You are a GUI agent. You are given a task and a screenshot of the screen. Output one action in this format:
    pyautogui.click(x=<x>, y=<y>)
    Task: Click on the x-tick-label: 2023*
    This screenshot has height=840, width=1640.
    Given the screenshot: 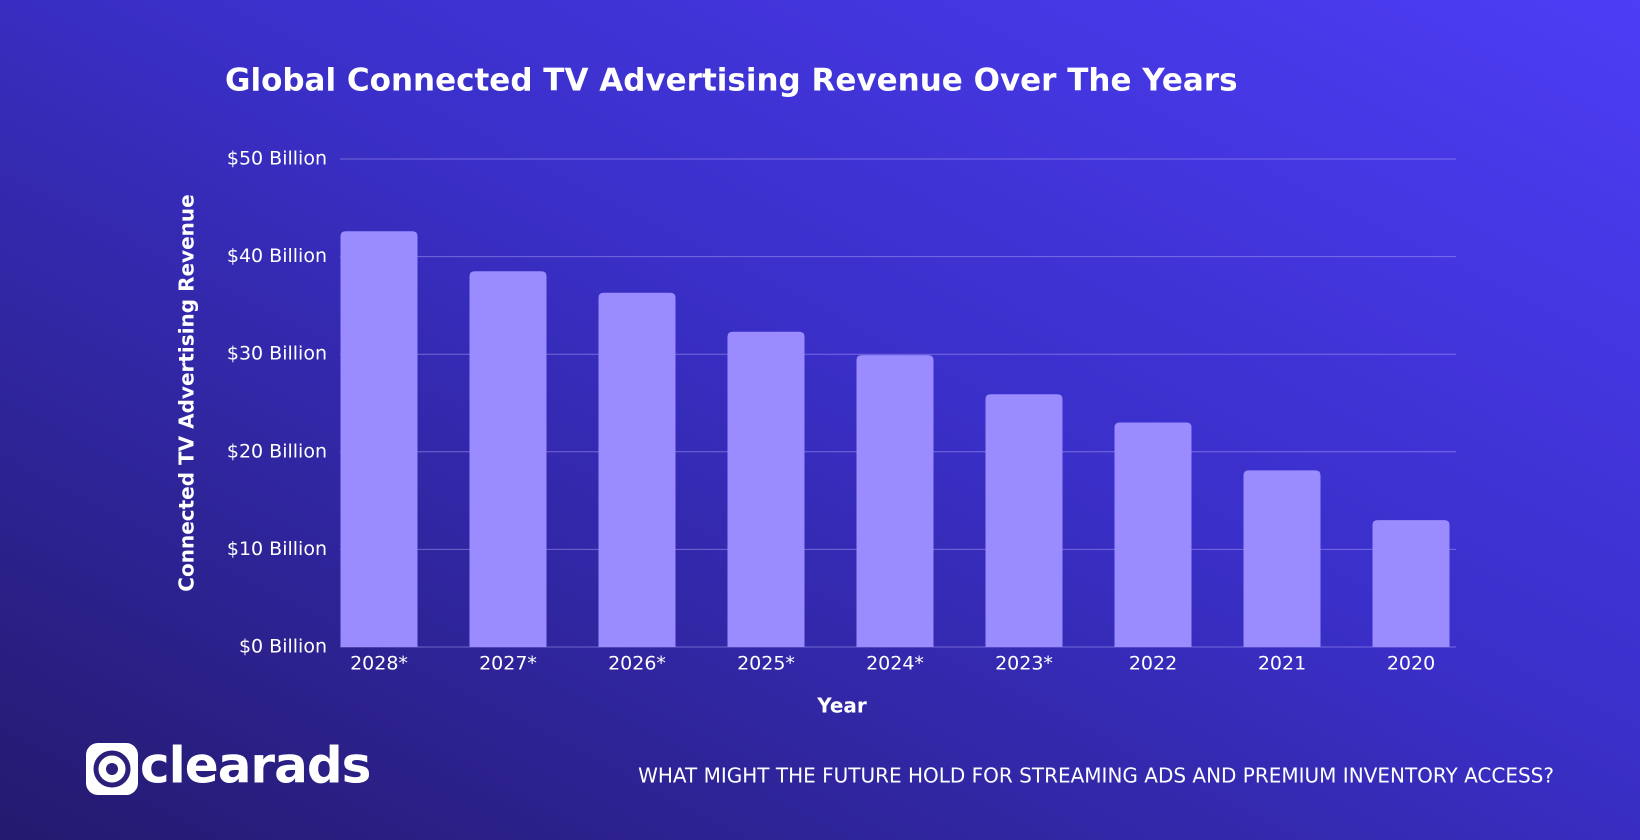 What is the action you would take?
    pyautogui.click(x=1024, y=664)
    